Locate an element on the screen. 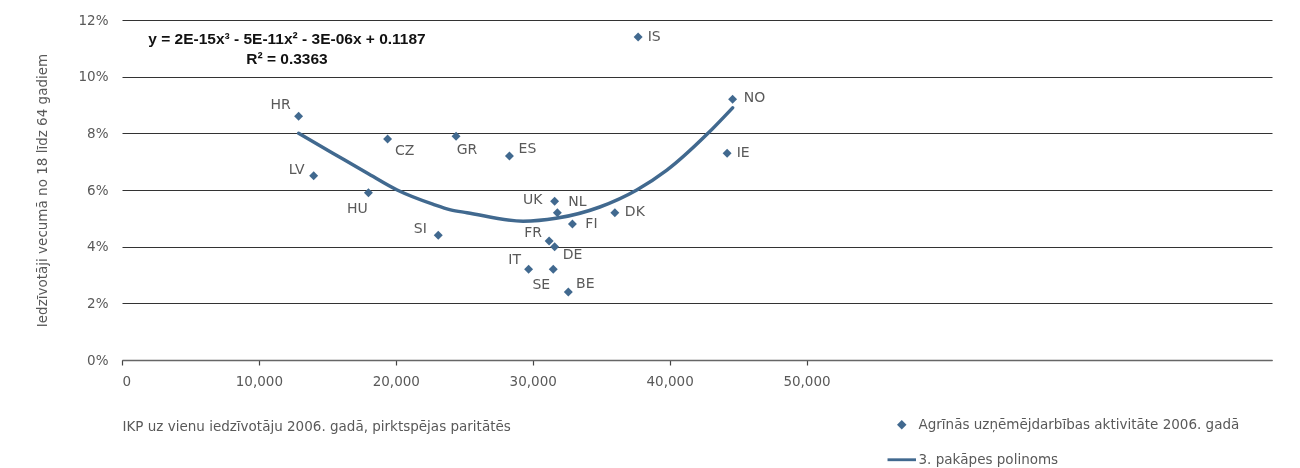 This screenshot has width=1300, height=468. annotation: GR is located at coordinates (467, 149).